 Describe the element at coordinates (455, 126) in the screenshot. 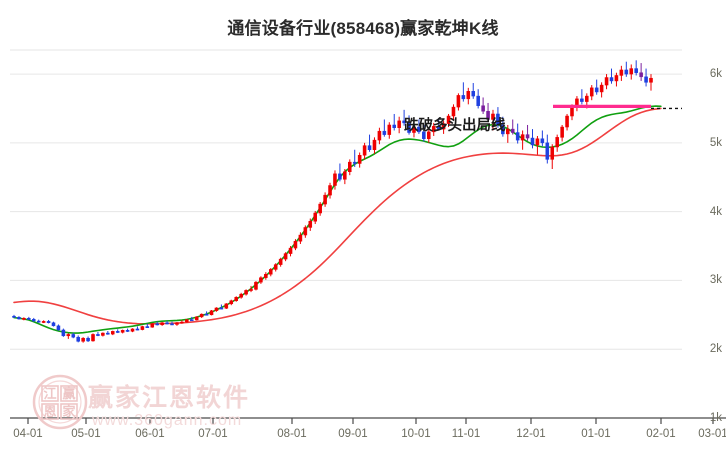

I see `annotation-label: 跌破多头出局线` at that location.